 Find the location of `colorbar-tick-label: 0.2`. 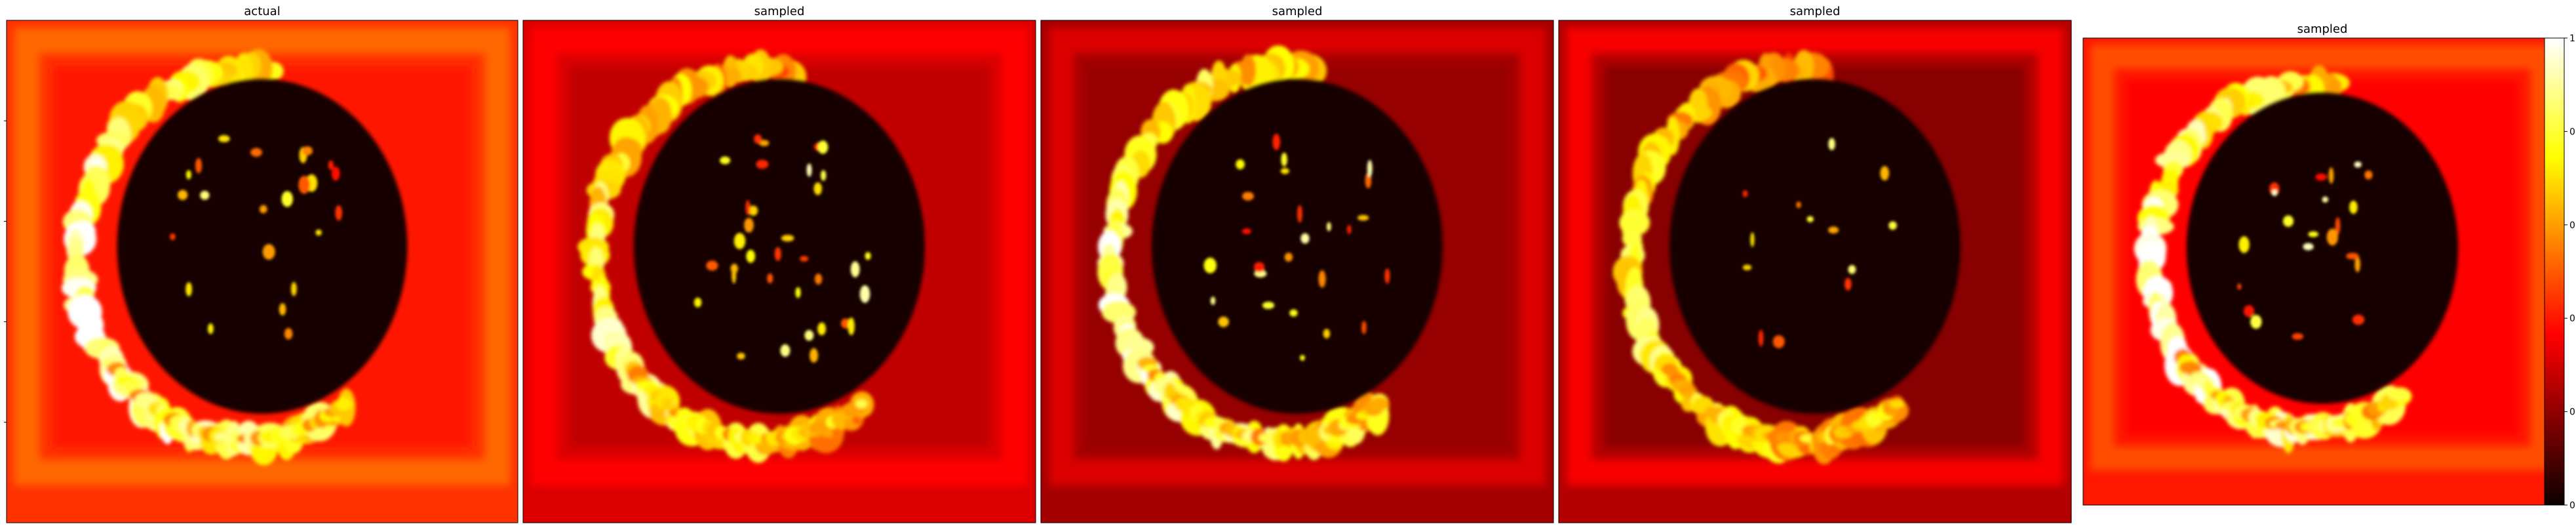

colorbar-tick-label: 0.2 is located at coordinates (2572, 412).